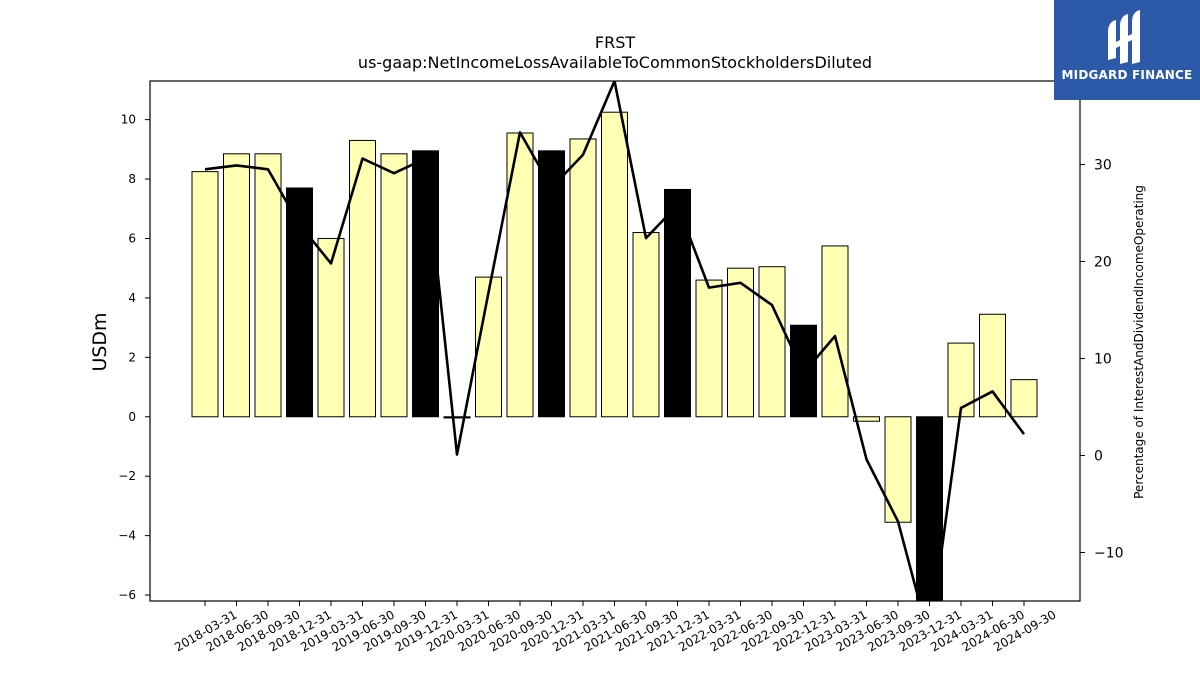 Image resolution: width=1200 pixels, height=675 pixels. I want to click on y-tick-label: −6, so click(127, 595).